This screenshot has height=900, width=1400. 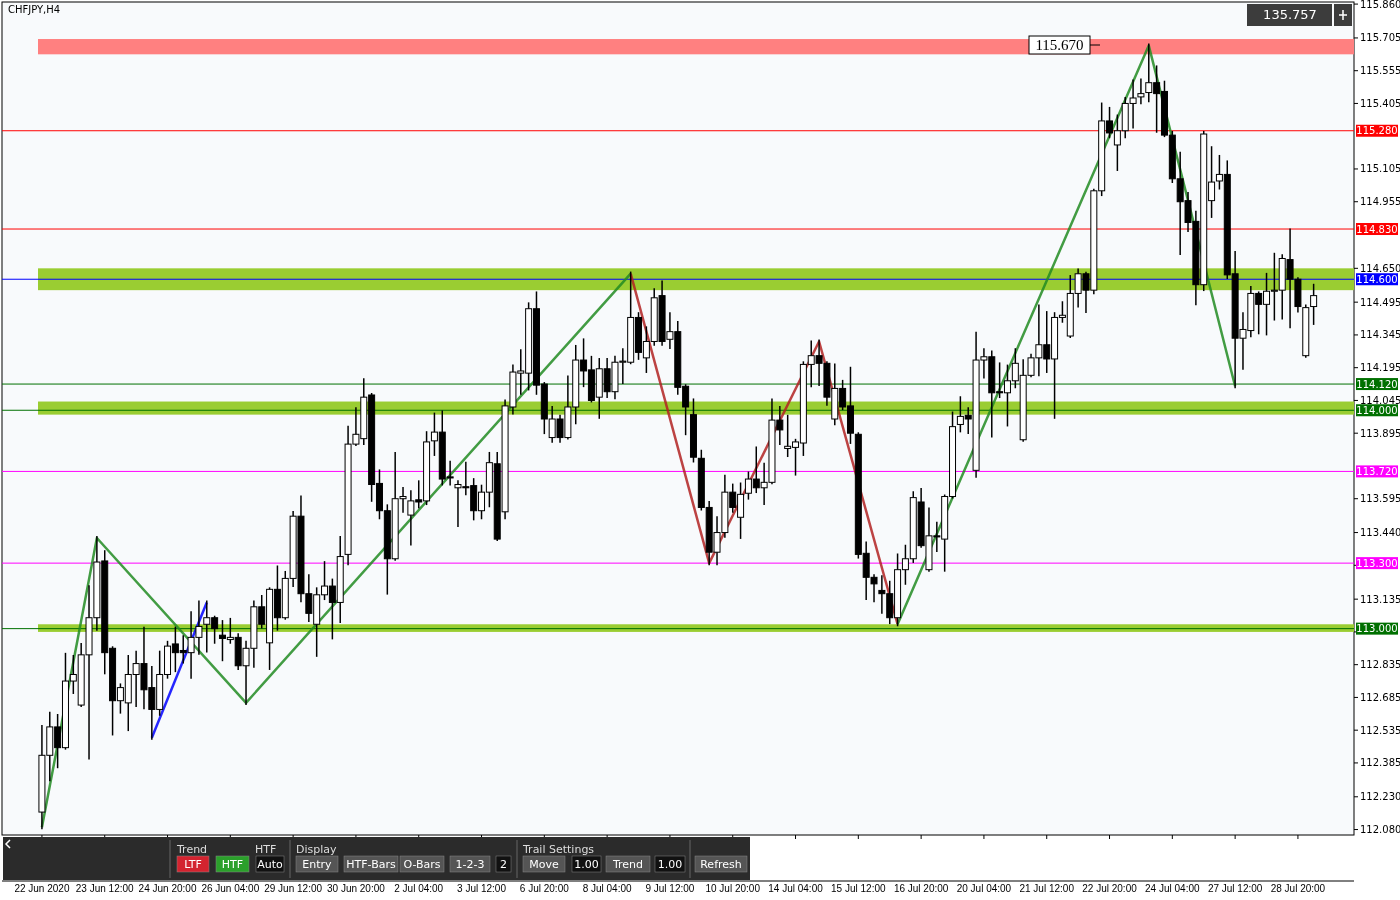 I want to click on y-tick-label: 114.195, so click(x=1380, y=368).